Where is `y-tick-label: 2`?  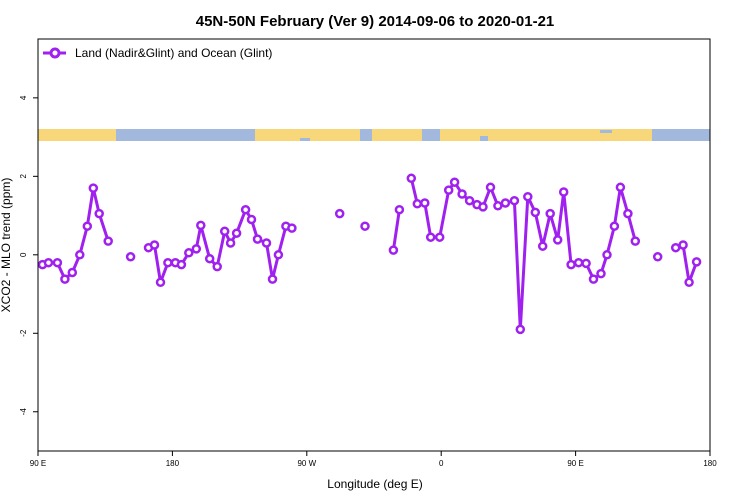
y-tick-label: 2 is located at coordinates (23, 176).